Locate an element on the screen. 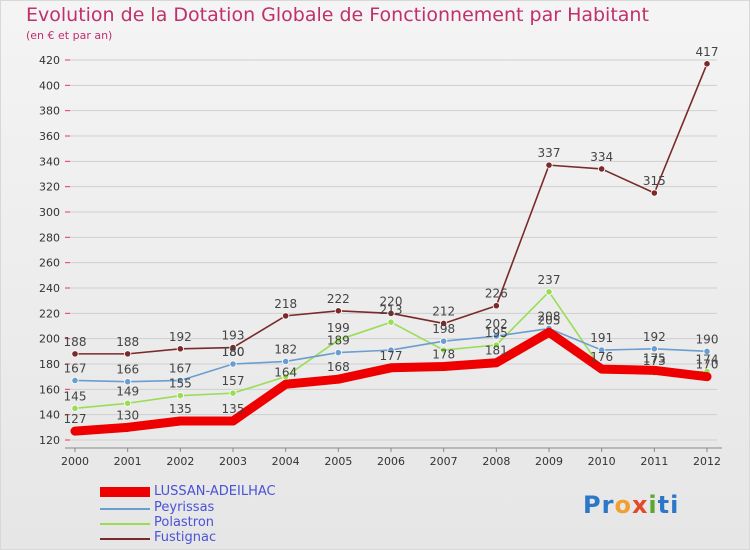  data-label: 164 is located at coordinates (285, 372).